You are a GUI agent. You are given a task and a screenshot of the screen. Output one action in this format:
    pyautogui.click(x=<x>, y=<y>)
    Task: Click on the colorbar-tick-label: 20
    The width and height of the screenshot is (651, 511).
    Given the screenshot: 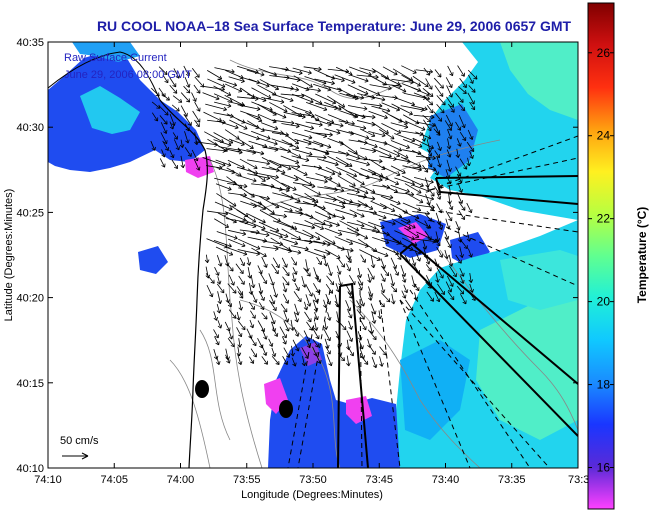 What is the action you would take?
    pyautogui.click(x=604, y=302)
    